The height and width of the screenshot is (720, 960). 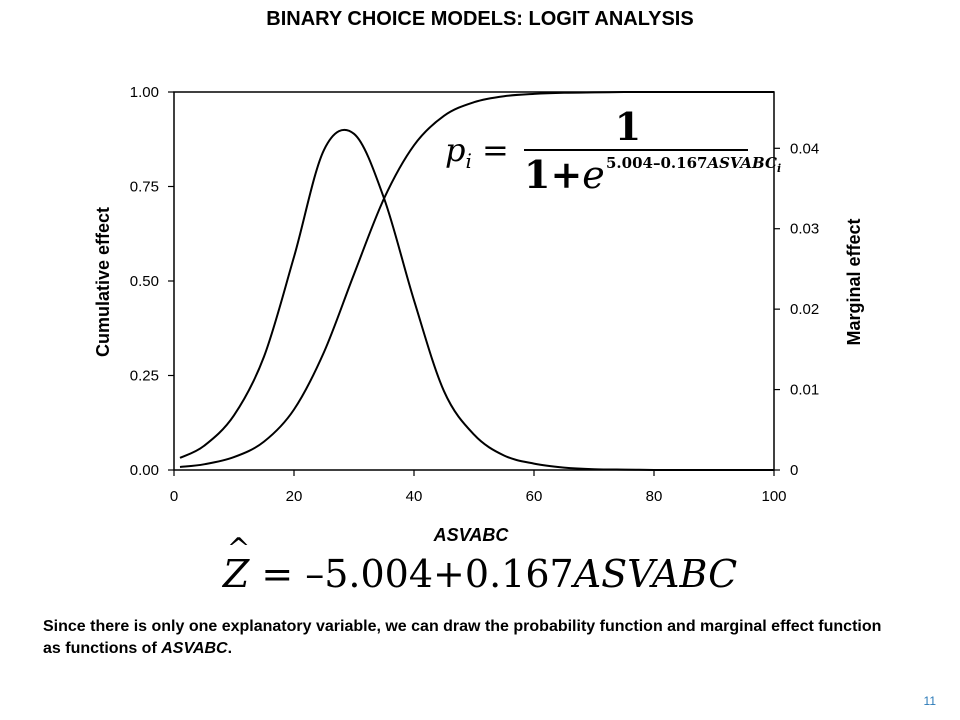 What do you see at coordinates (144, 470) in the screenshot?
I see `y-left-tick-label: 0.00` at bounding box center [144, 470].